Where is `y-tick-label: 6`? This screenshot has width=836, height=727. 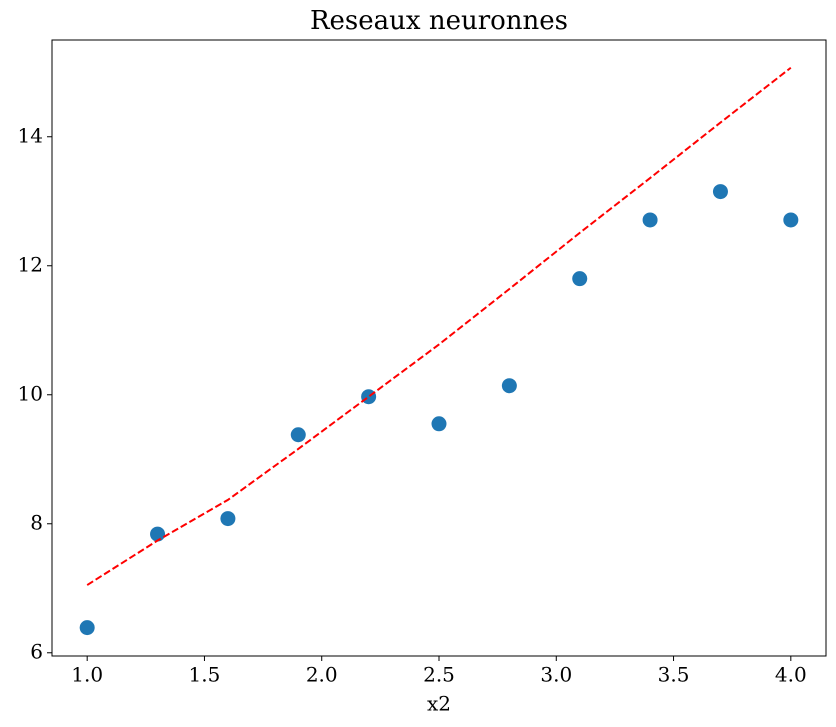
y-tick-label: 6 is located at coordinates (36, 651).